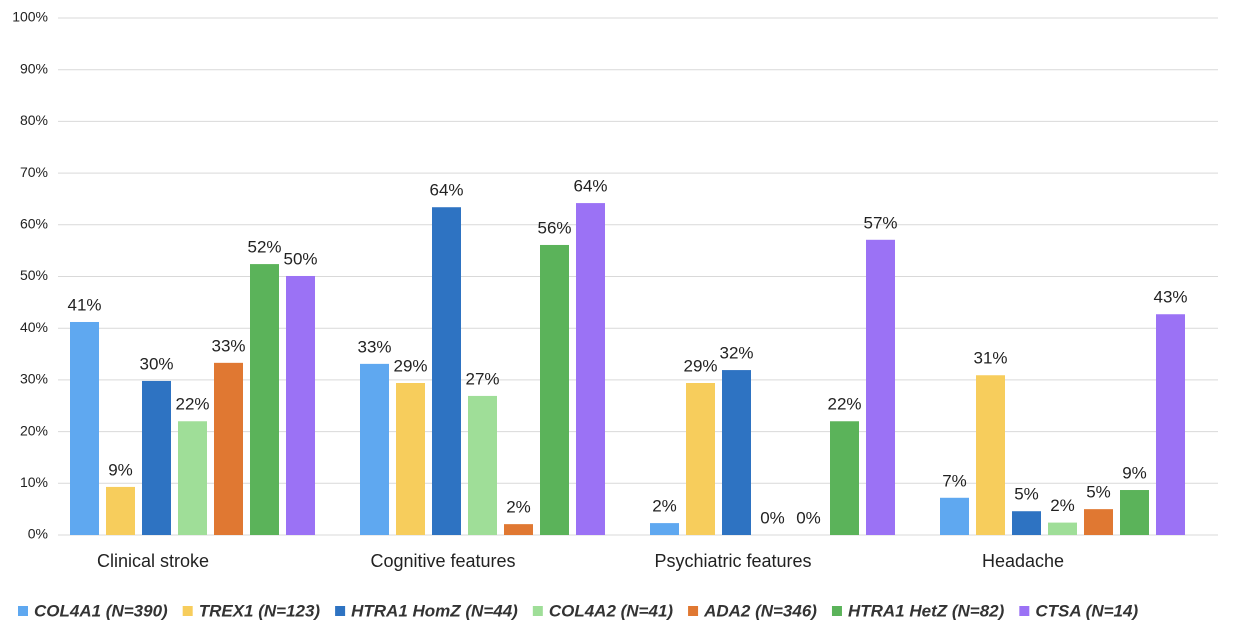 This screenshot has height=628, width=1239. Describe the element at coordinates (1170, 297) in the screenshot. I see `data-label: 43%` at that location.